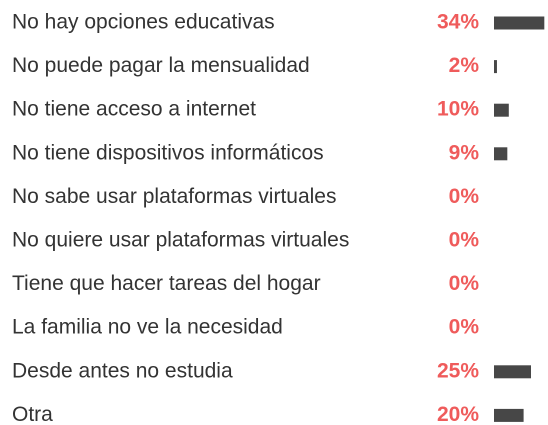 This screenshot has width=548, height=425. Describe the element at coordinates (180, 240) in the screenshot. I see `category-label: No quiere usar plataformas virtuales` at that location.